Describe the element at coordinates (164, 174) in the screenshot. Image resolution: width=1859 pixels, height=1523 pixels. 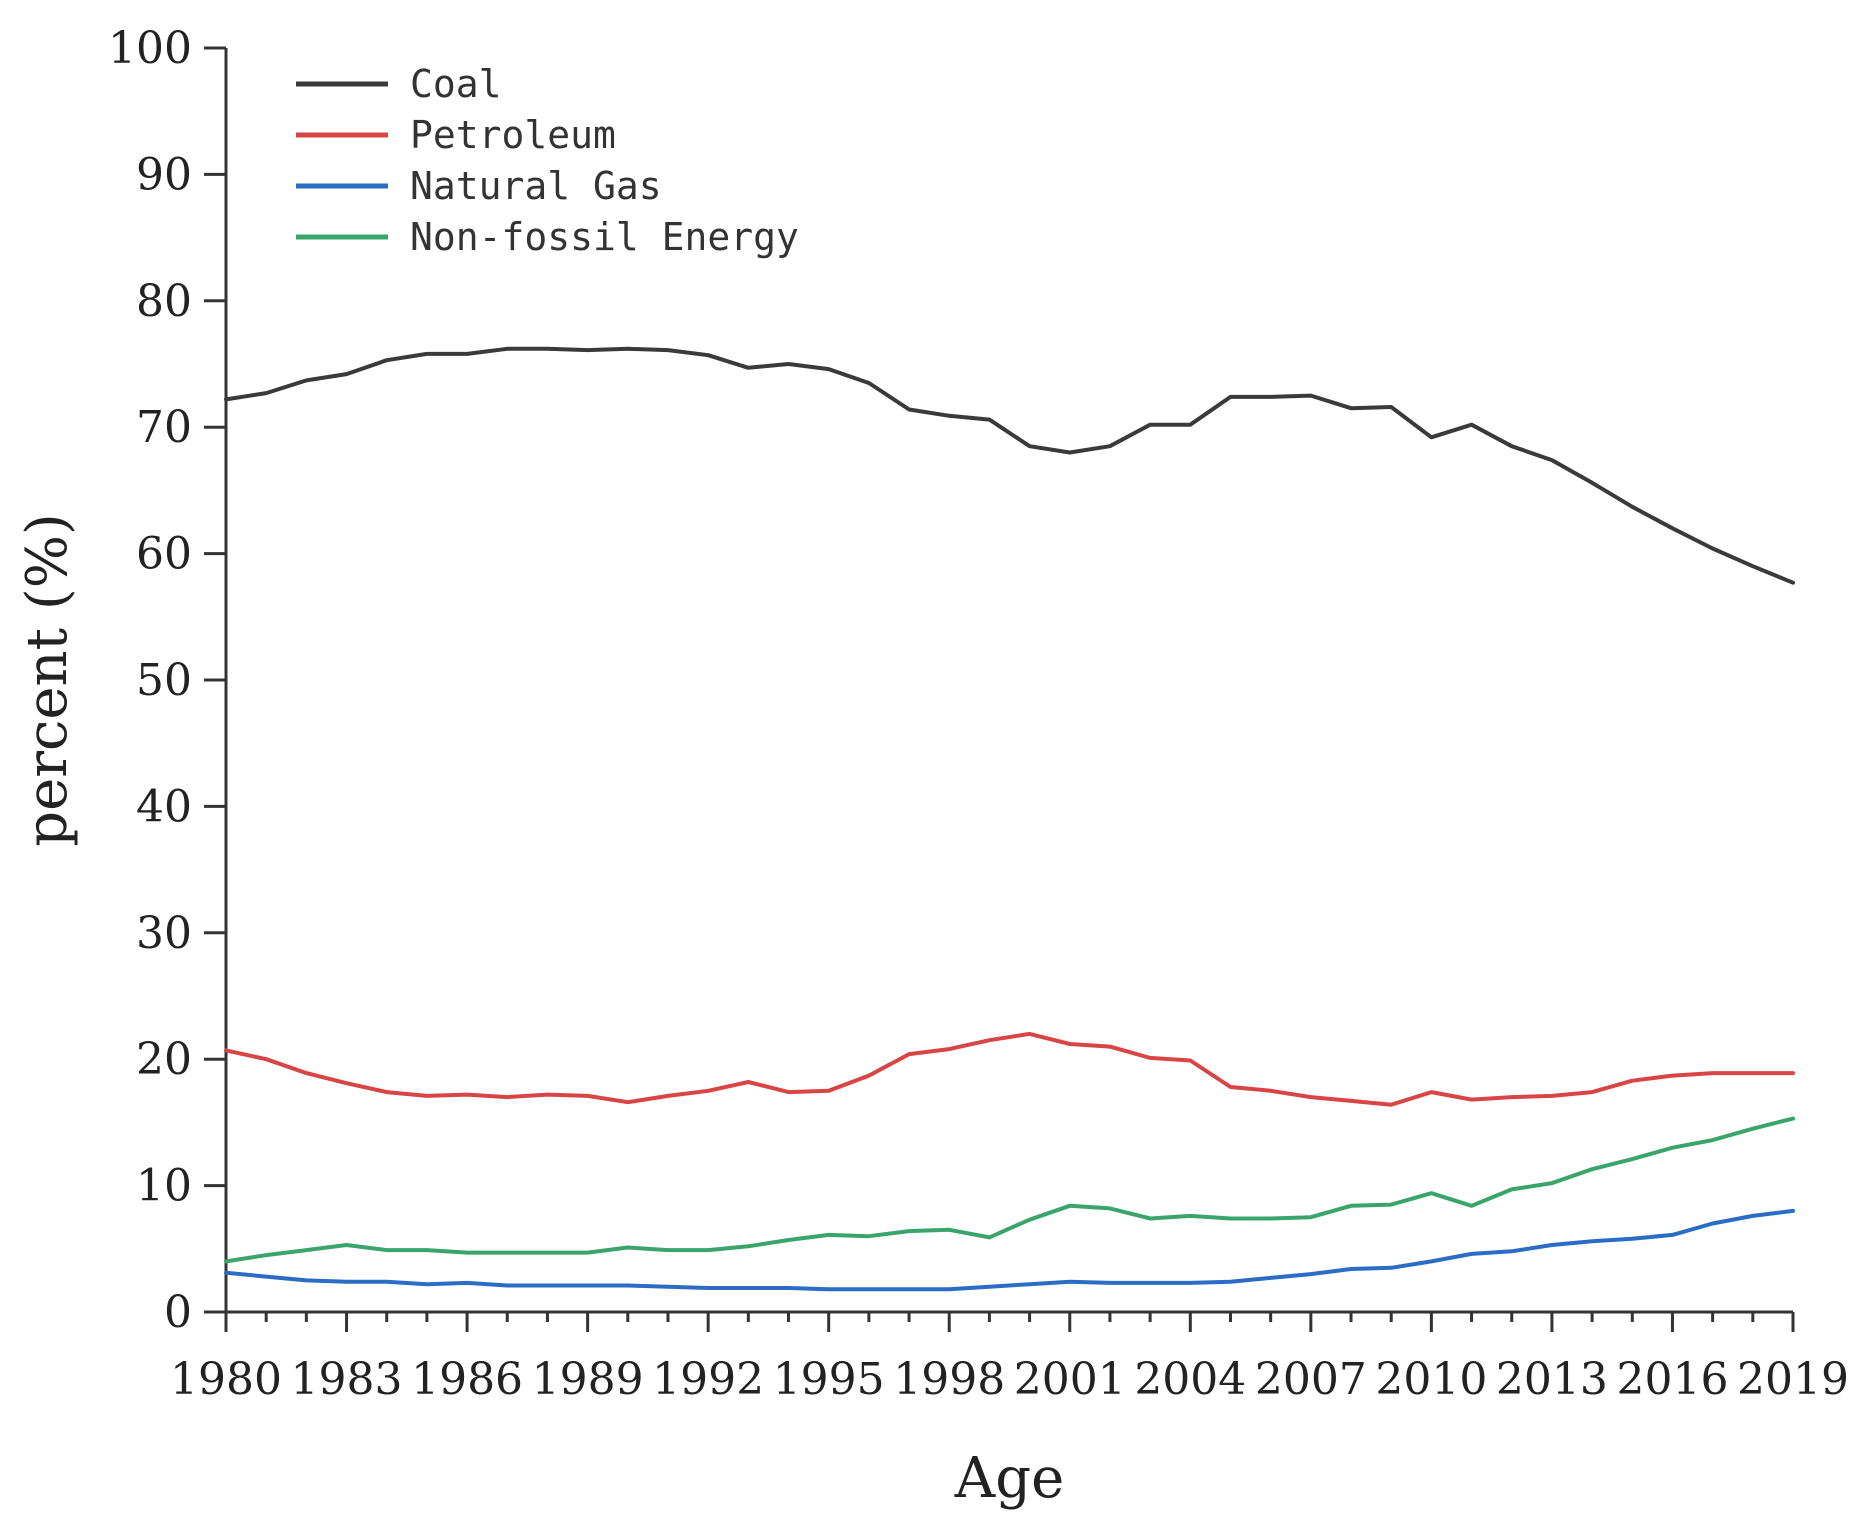
I see `y-tick-label: 90` at that location.